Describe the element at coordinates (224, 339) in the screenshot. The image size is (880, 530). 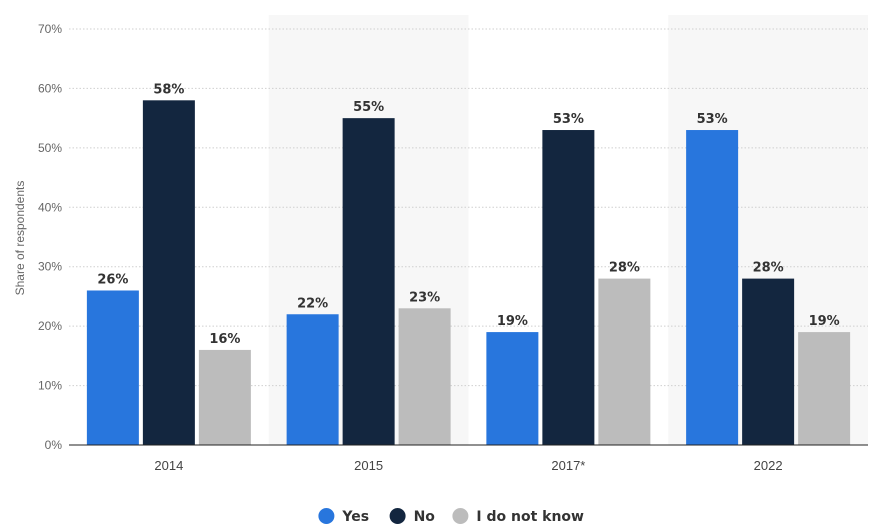
I see `data-label: 16%` at that location.